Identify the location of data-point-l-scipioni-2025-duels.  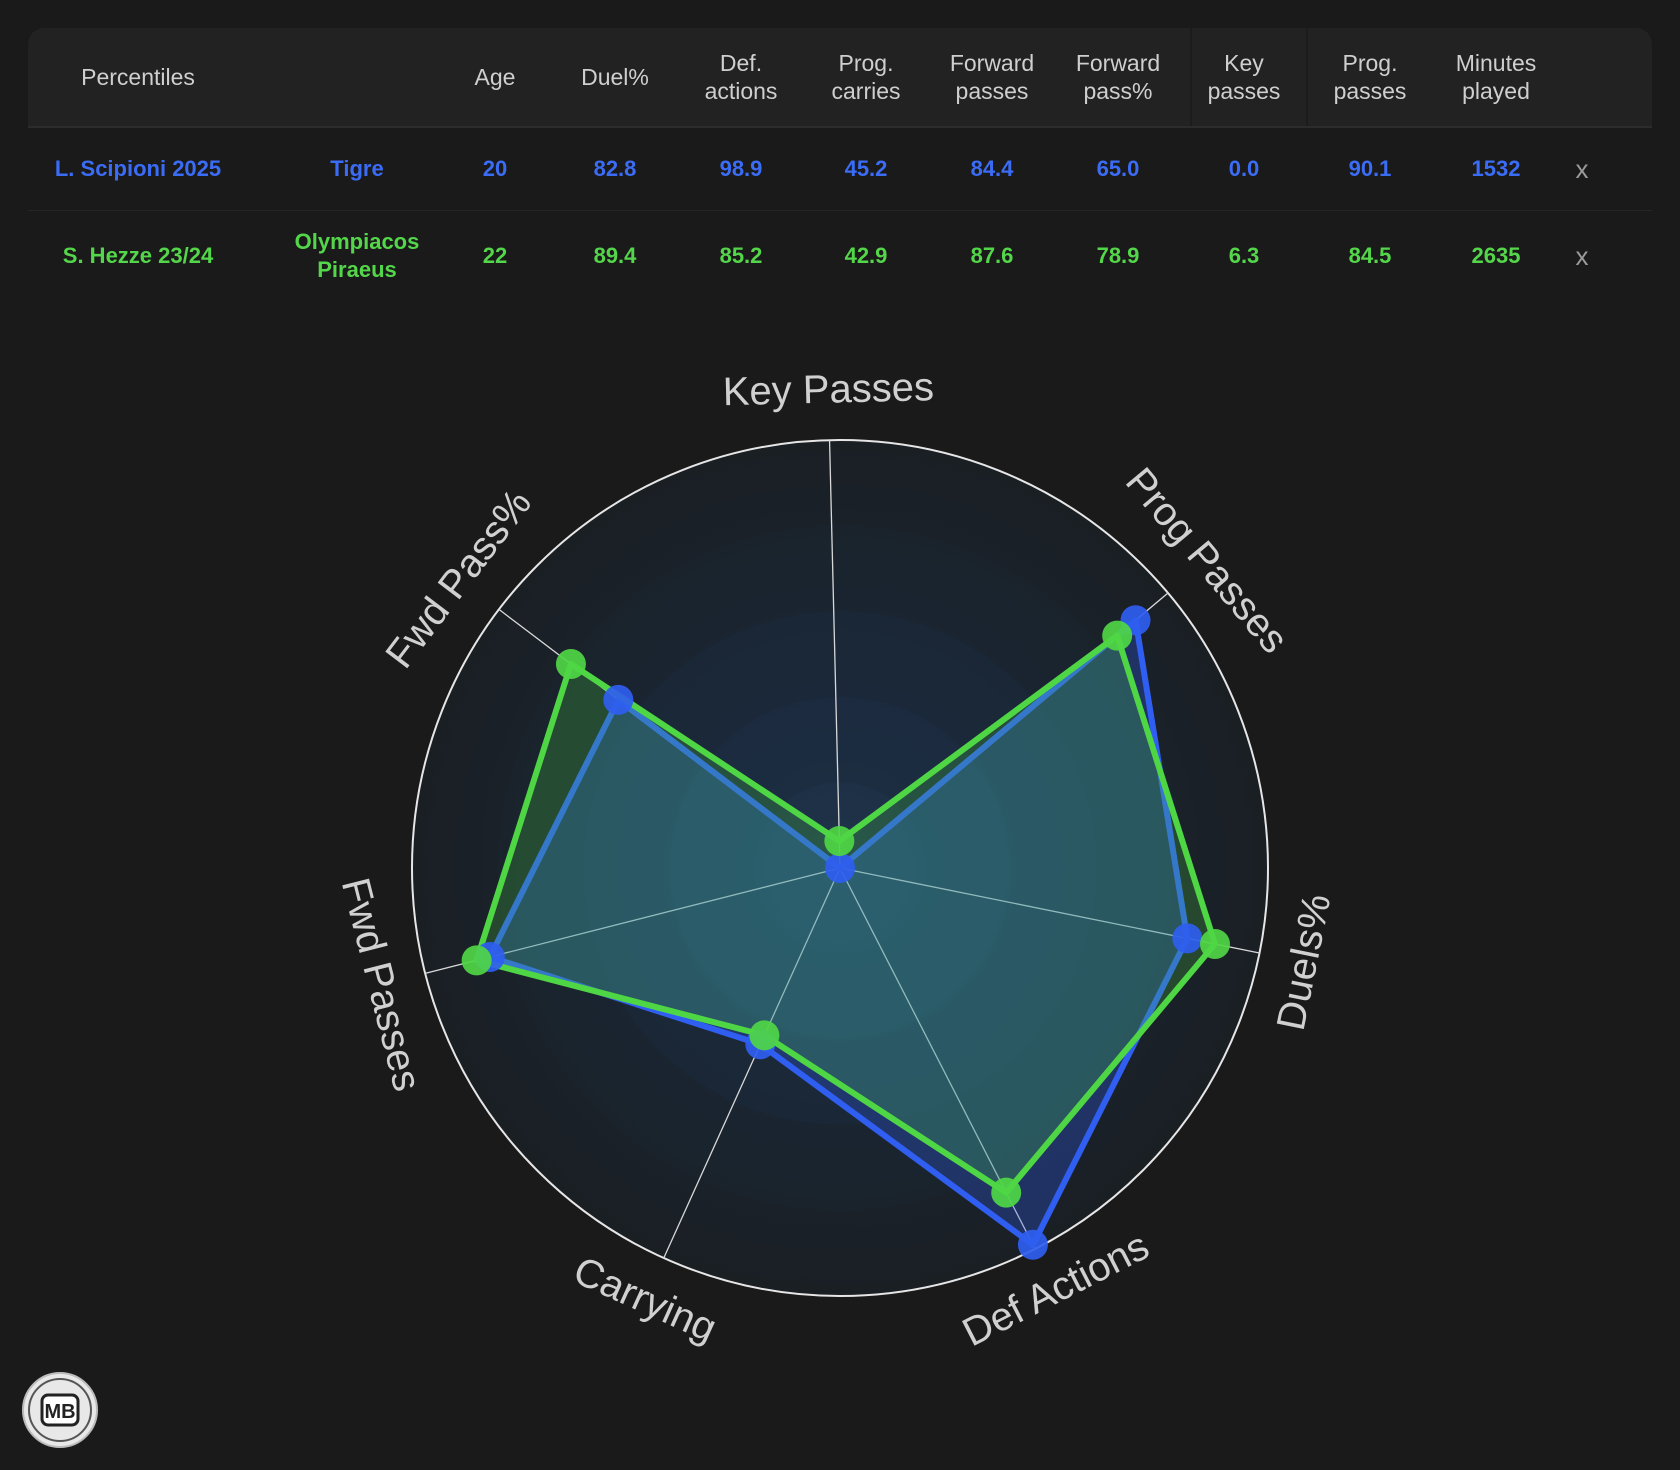
(1187, 938).